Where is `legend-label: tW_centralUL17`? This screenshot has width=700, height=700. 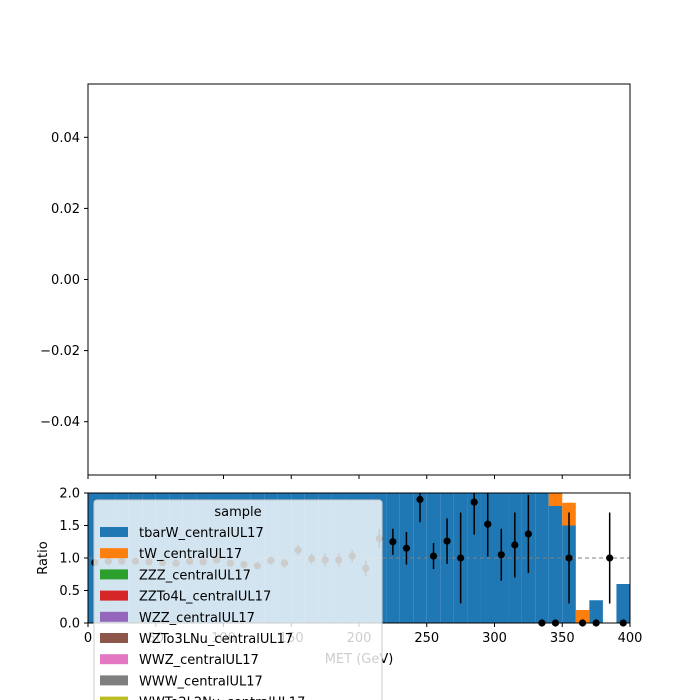
legend-label: tW_centralUL17 is located at coordinates (190, 554).